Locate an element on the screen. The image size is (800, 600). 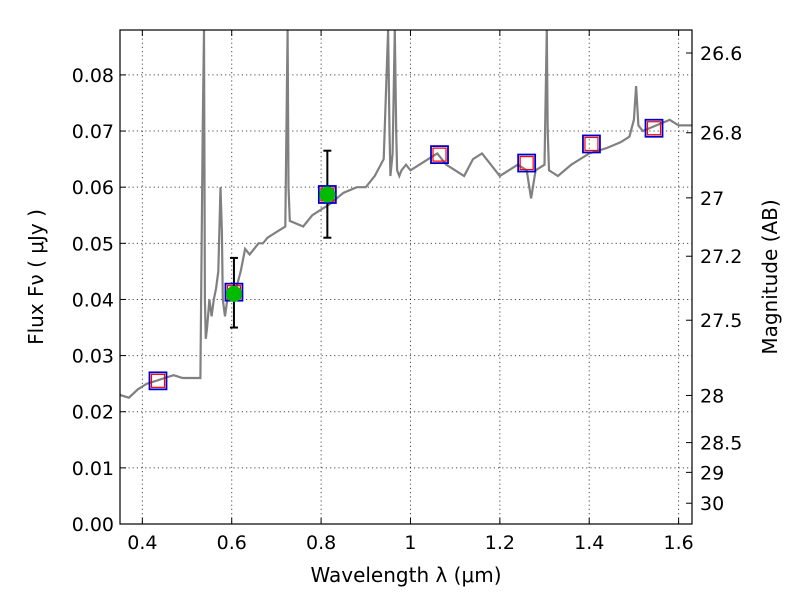
right-tick-label: 26.6 is located at coordinates (721, 54).